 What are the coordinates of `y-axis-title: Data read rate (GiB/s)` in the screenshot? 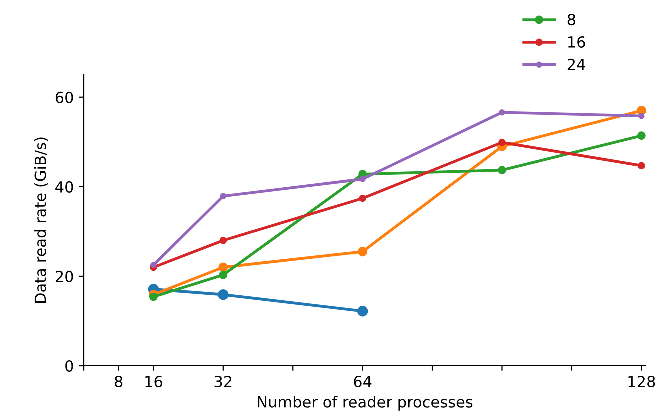 It's located at (41, 221).